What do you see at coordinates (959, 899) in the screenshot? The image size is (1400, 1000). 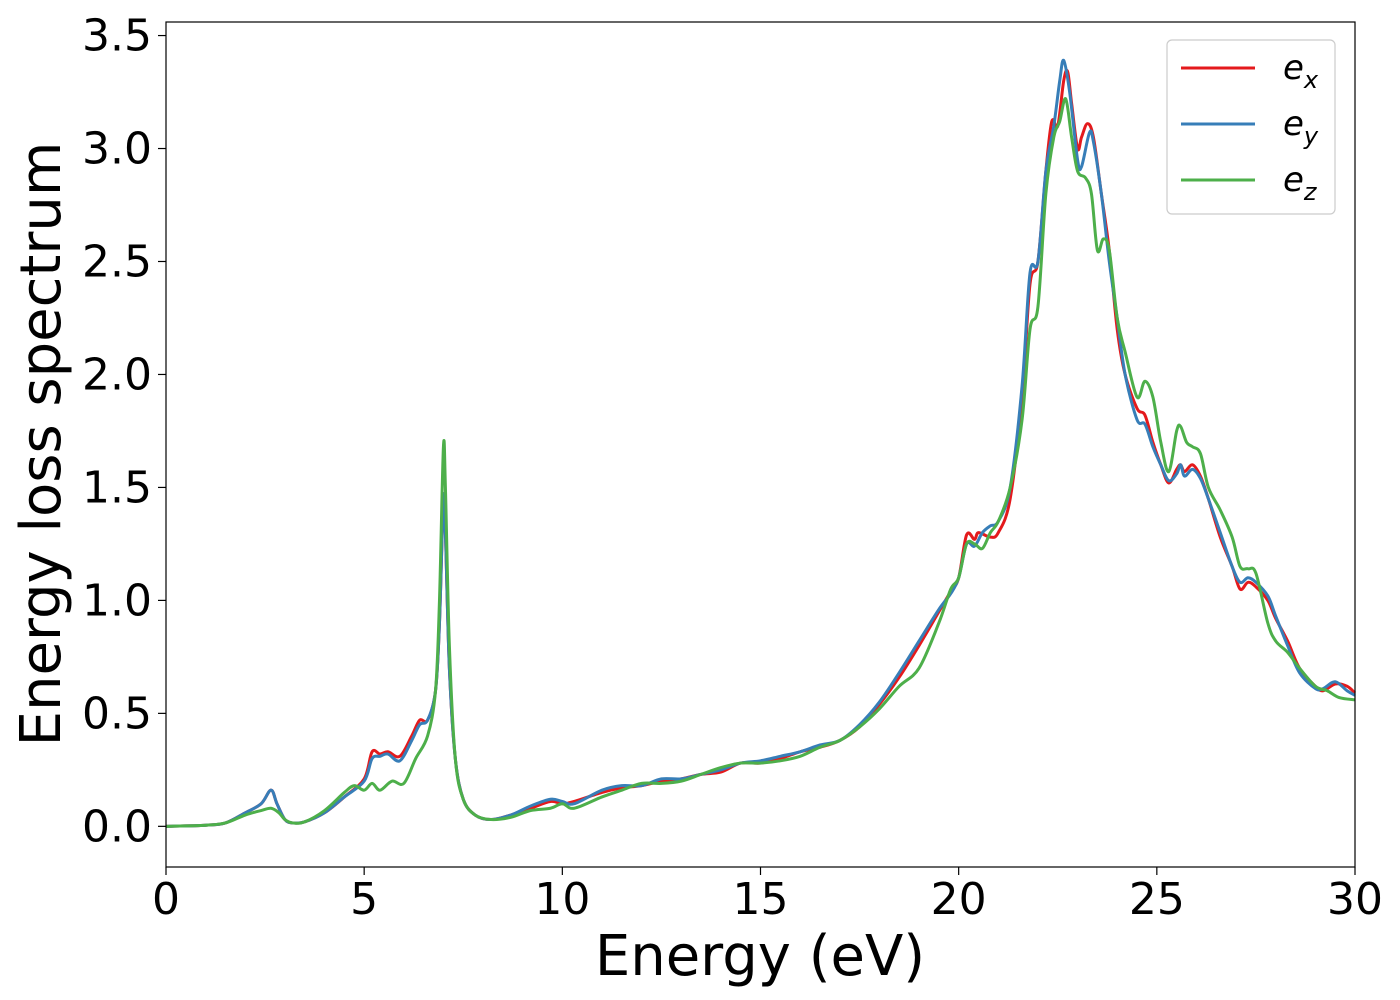 I see `x-tick-label: 20` at bounding box center [959, 899].